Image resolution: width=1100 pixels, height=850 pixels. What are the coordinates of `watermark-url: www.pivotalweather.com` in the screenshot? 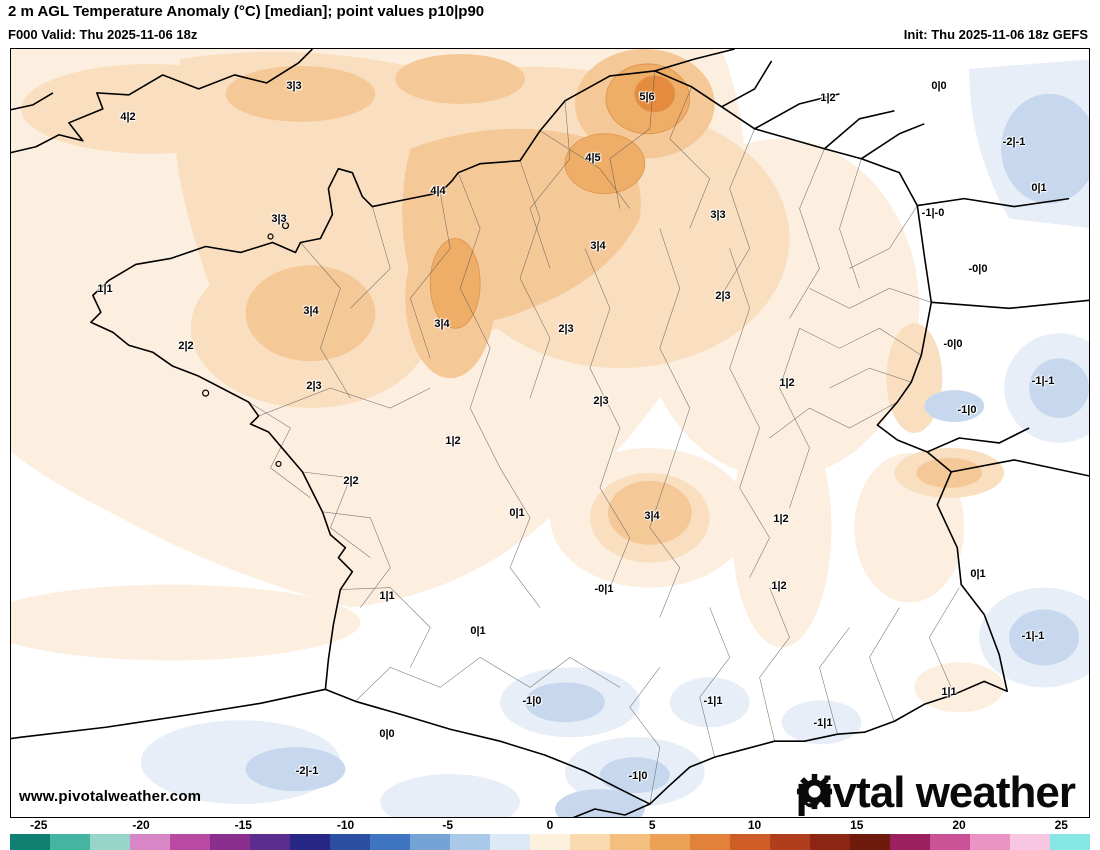 It's located at (110, 796).